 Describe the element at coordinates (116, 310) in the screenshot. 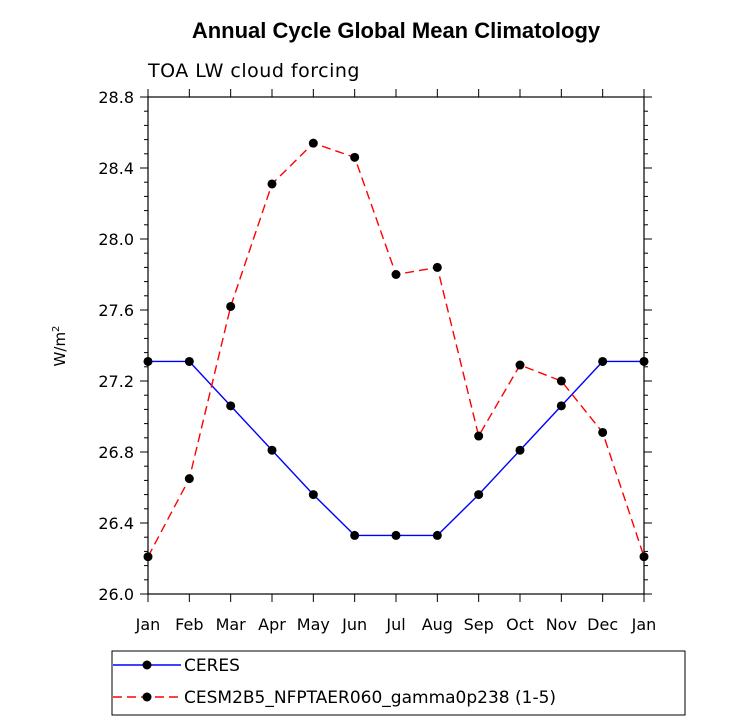

I see `y-tick-label: 27.6` at that location.